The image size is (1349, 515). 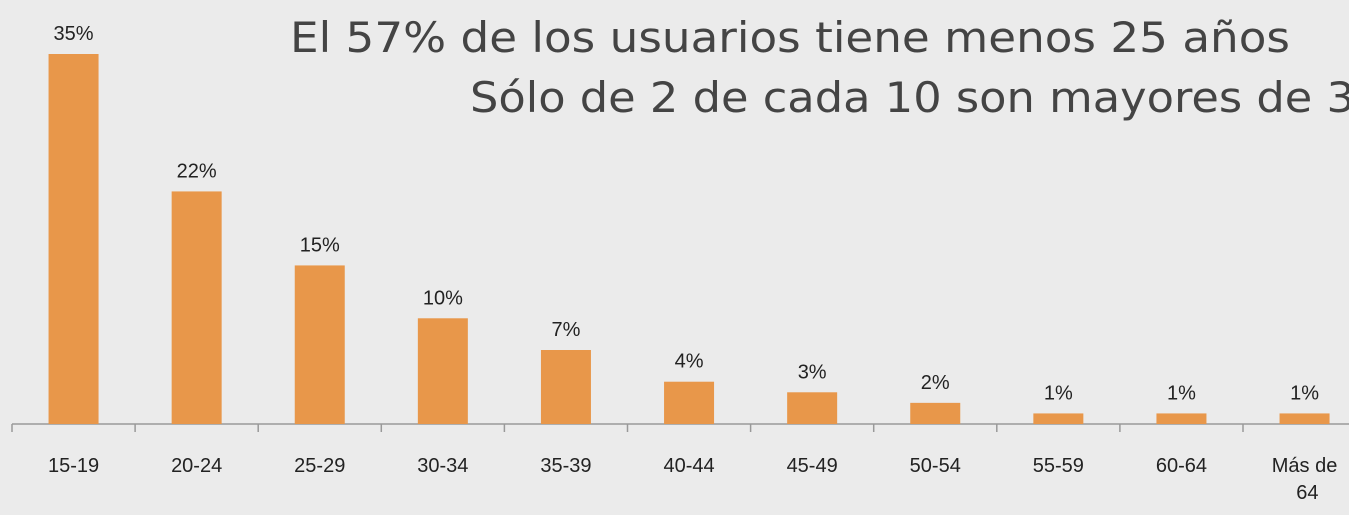 I want to click on x-tick-label: 35-39, so click(x=565, y=466).